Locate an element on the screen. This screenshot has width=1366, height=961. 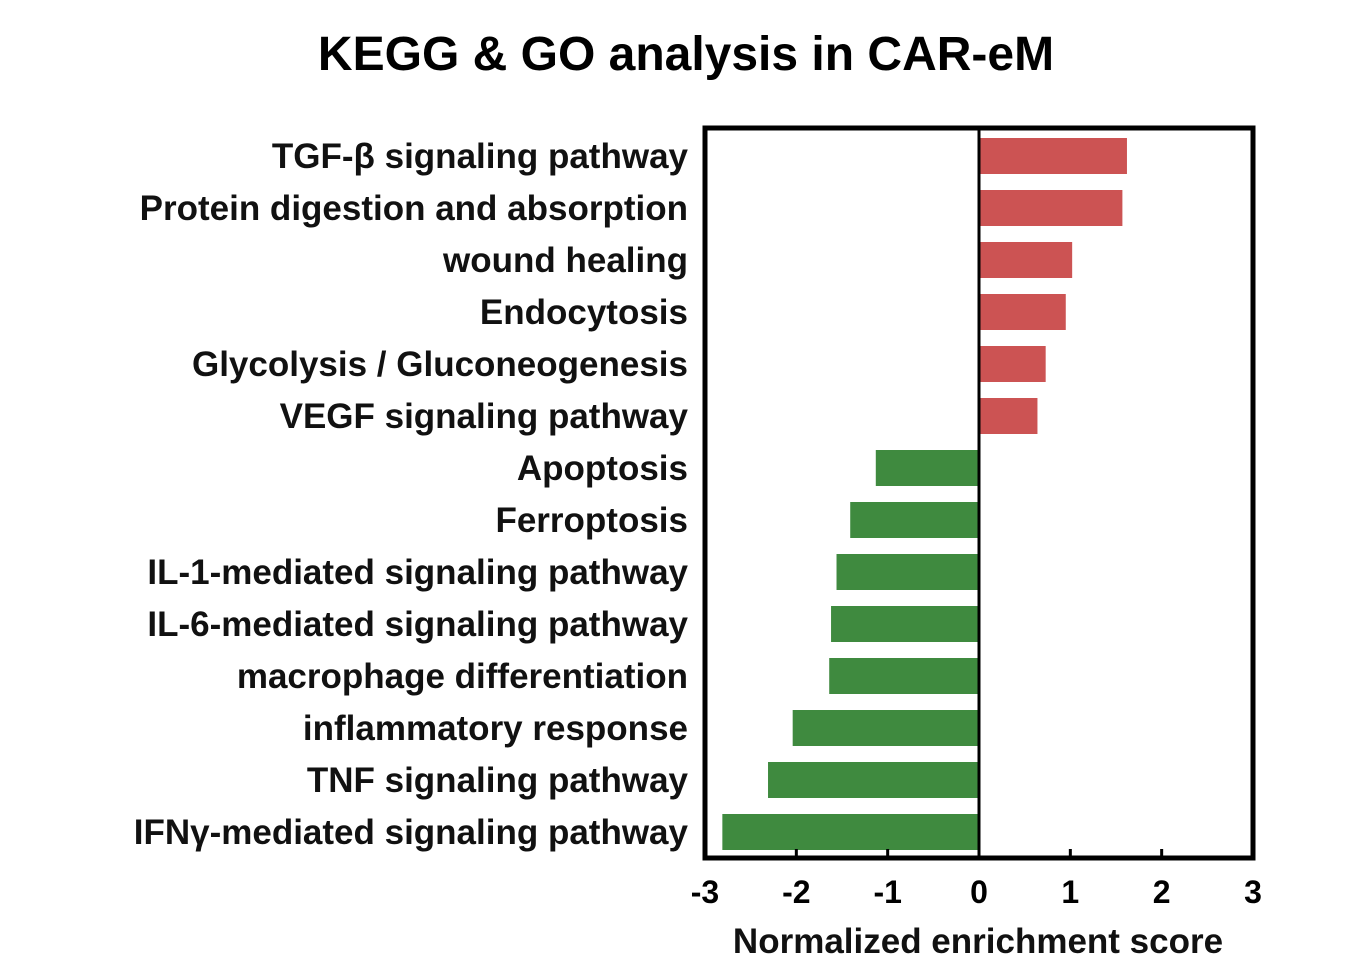
category-label: VEGF signaling pathway is located at coordinates (484, 416).